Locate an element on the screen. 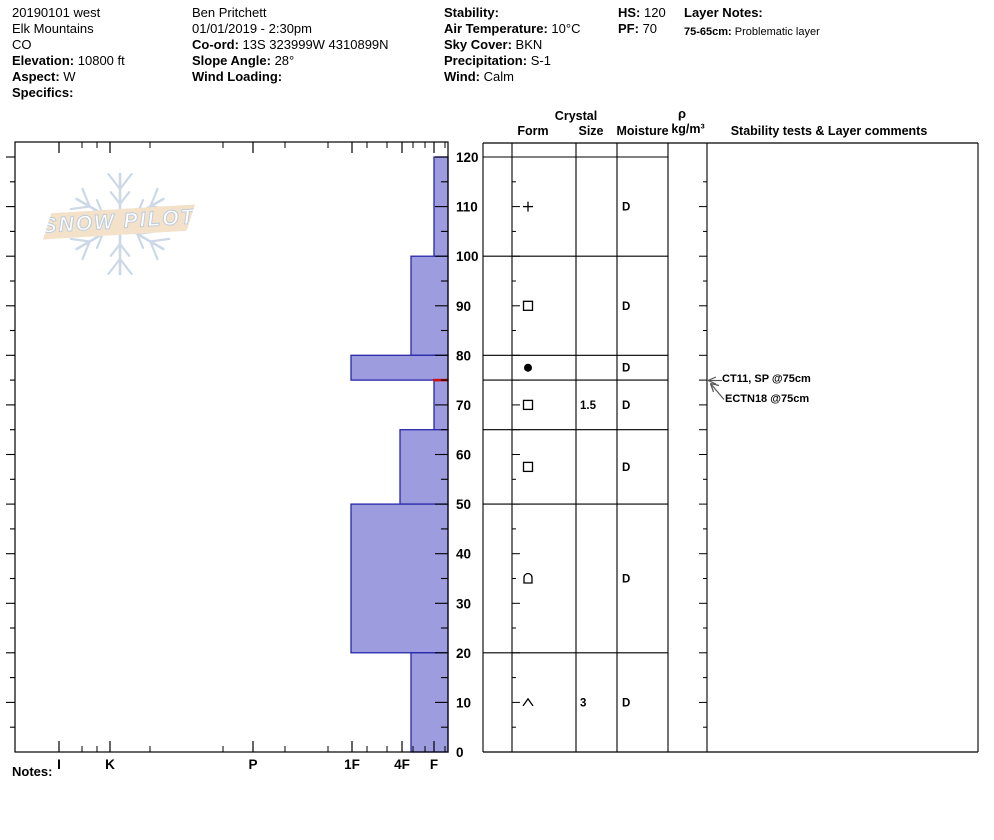 This screenshot has width=994, height=840. depth-label: 50 is located at coordinates (463, 504).